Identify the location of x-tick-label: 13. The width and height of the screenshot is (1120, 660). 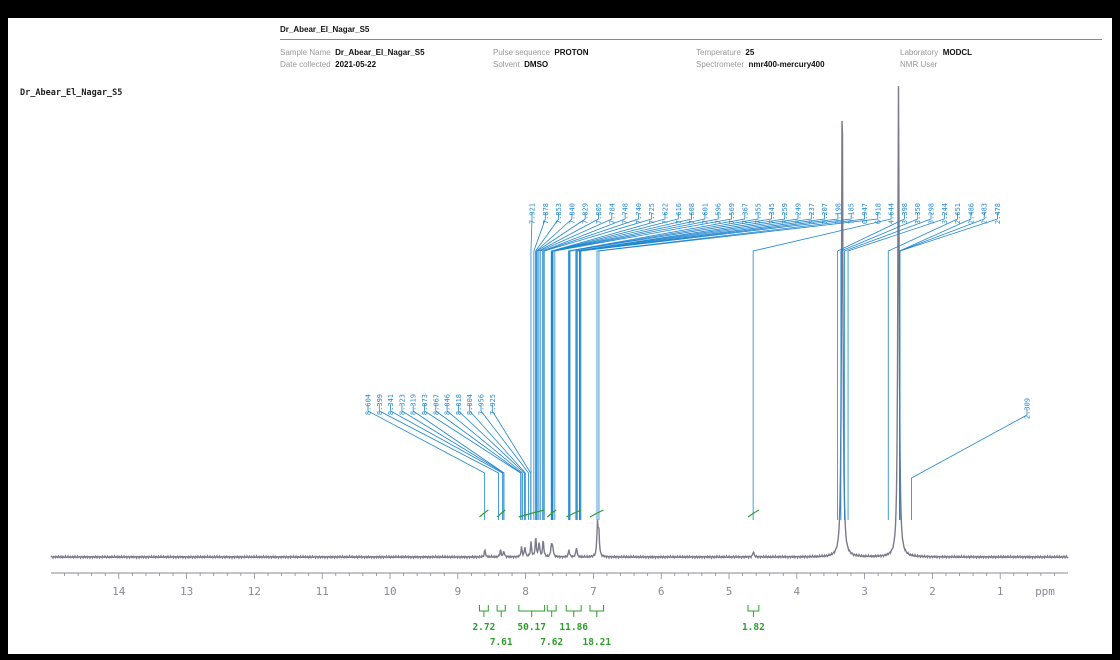
(186, 591).